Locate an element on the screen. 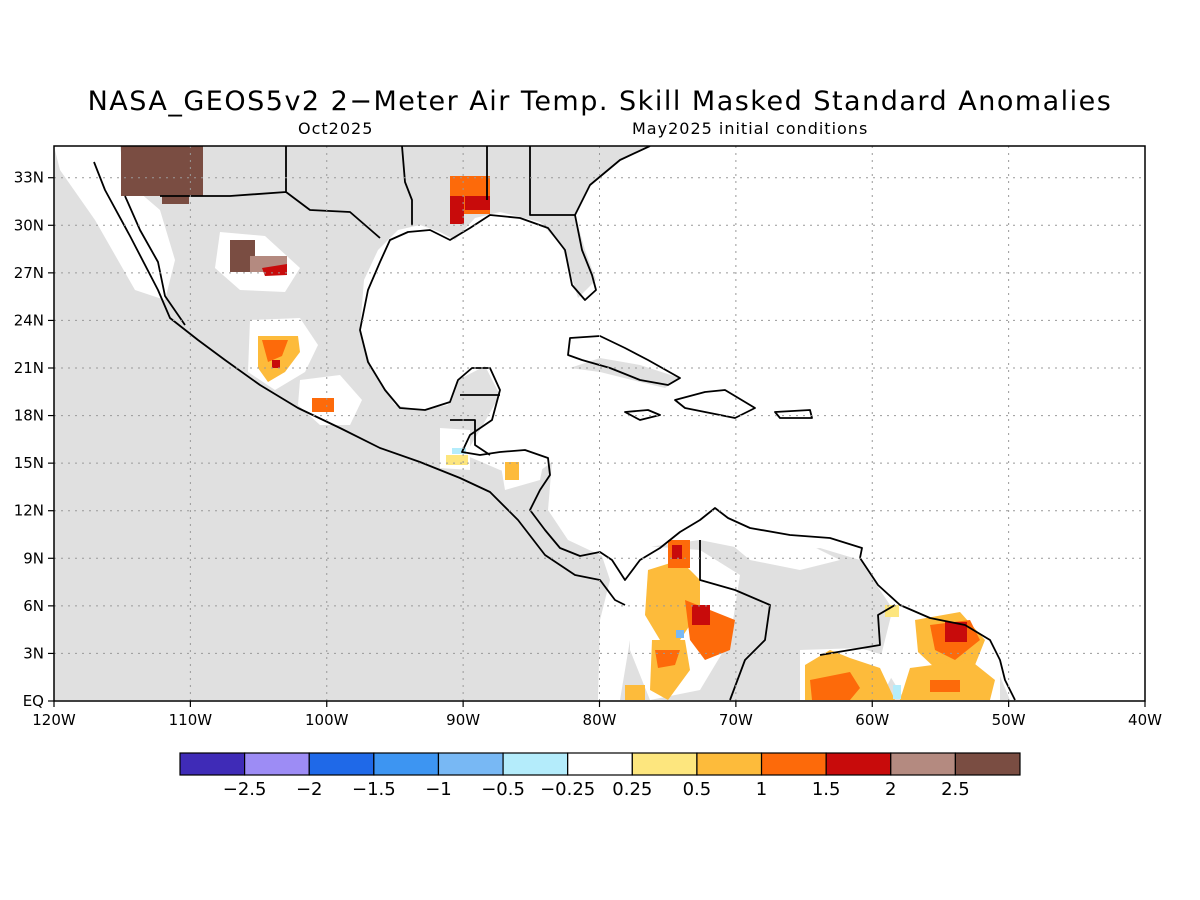  lon-tick-label: 60W is located at coordinates (872, 720).